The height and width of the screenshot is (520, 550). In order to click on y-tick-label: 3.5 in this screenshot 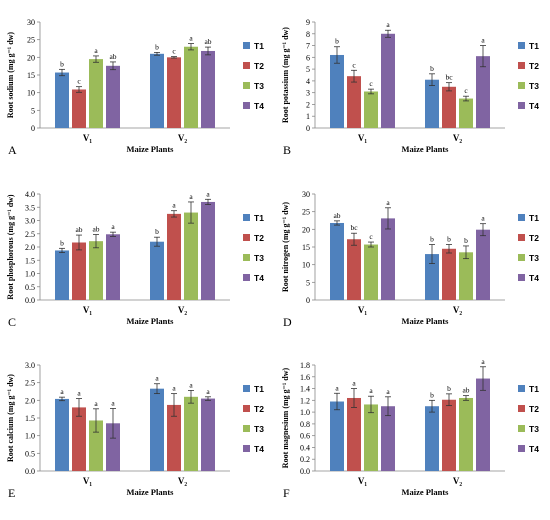, I will do `click(30, 207)`.